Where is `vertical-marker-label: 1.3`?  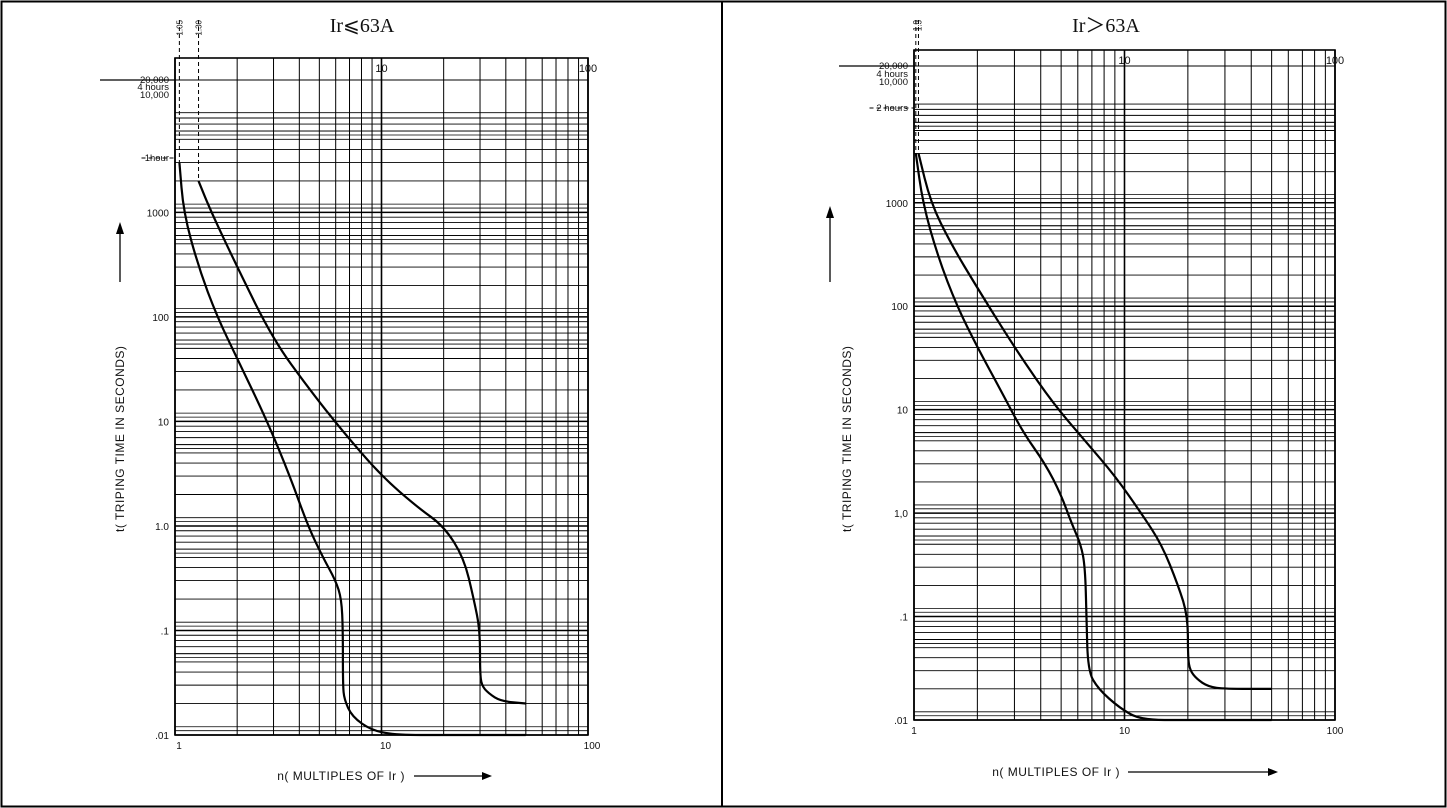
vertical-marker-label: 1.3 is located at coordinates (918, 25).